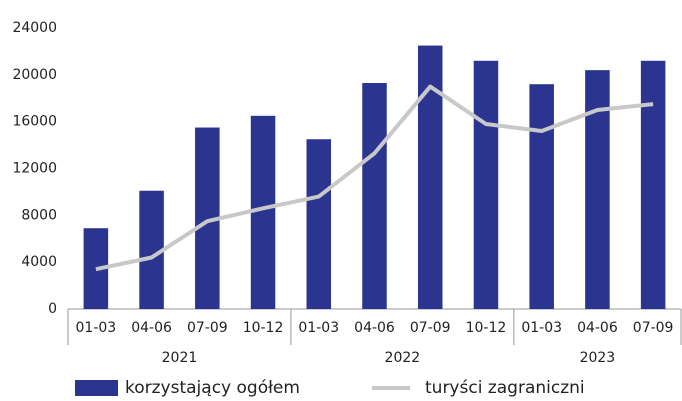 This screenshot has width=682, height=401. I want to click on y-tick-label: 8000, so click(39, 215).